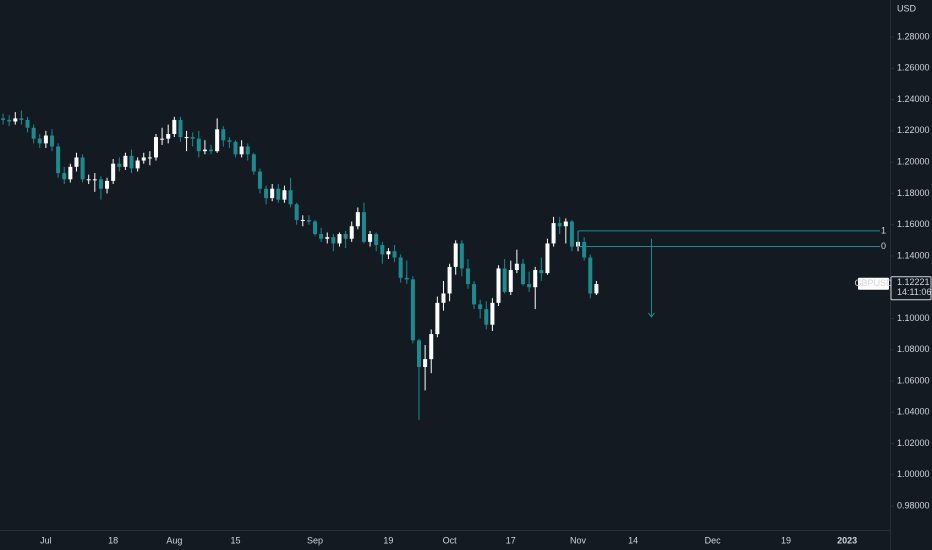 This screenshot has width=932, height=550. I want to click on x-tick-label: 2023, so click(847, 540).